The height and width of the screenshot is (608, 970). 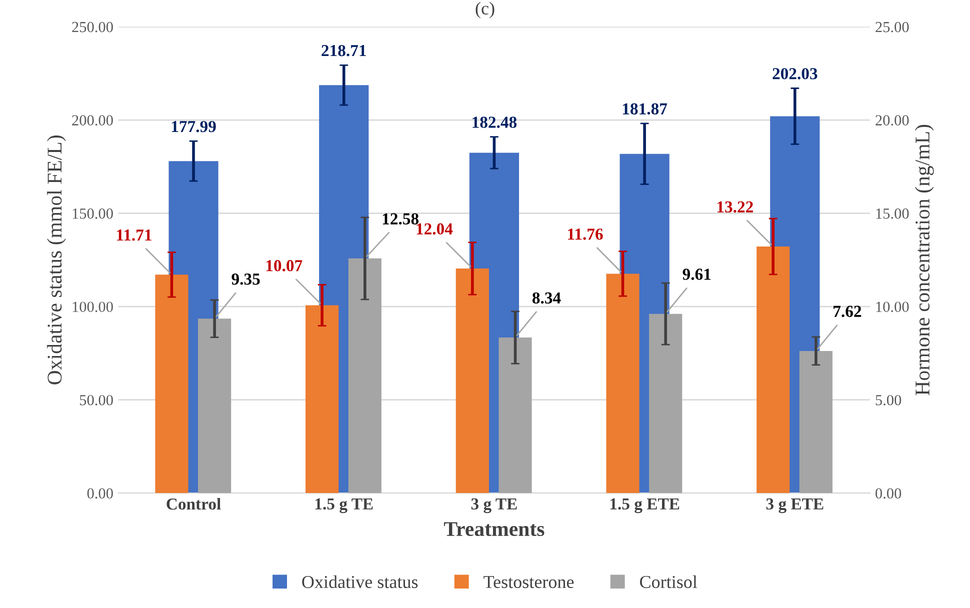 What do you see at coordinates (485, 10) in the screenshot?
I see `chart-title: (c)` at bounding box center [485, 10].